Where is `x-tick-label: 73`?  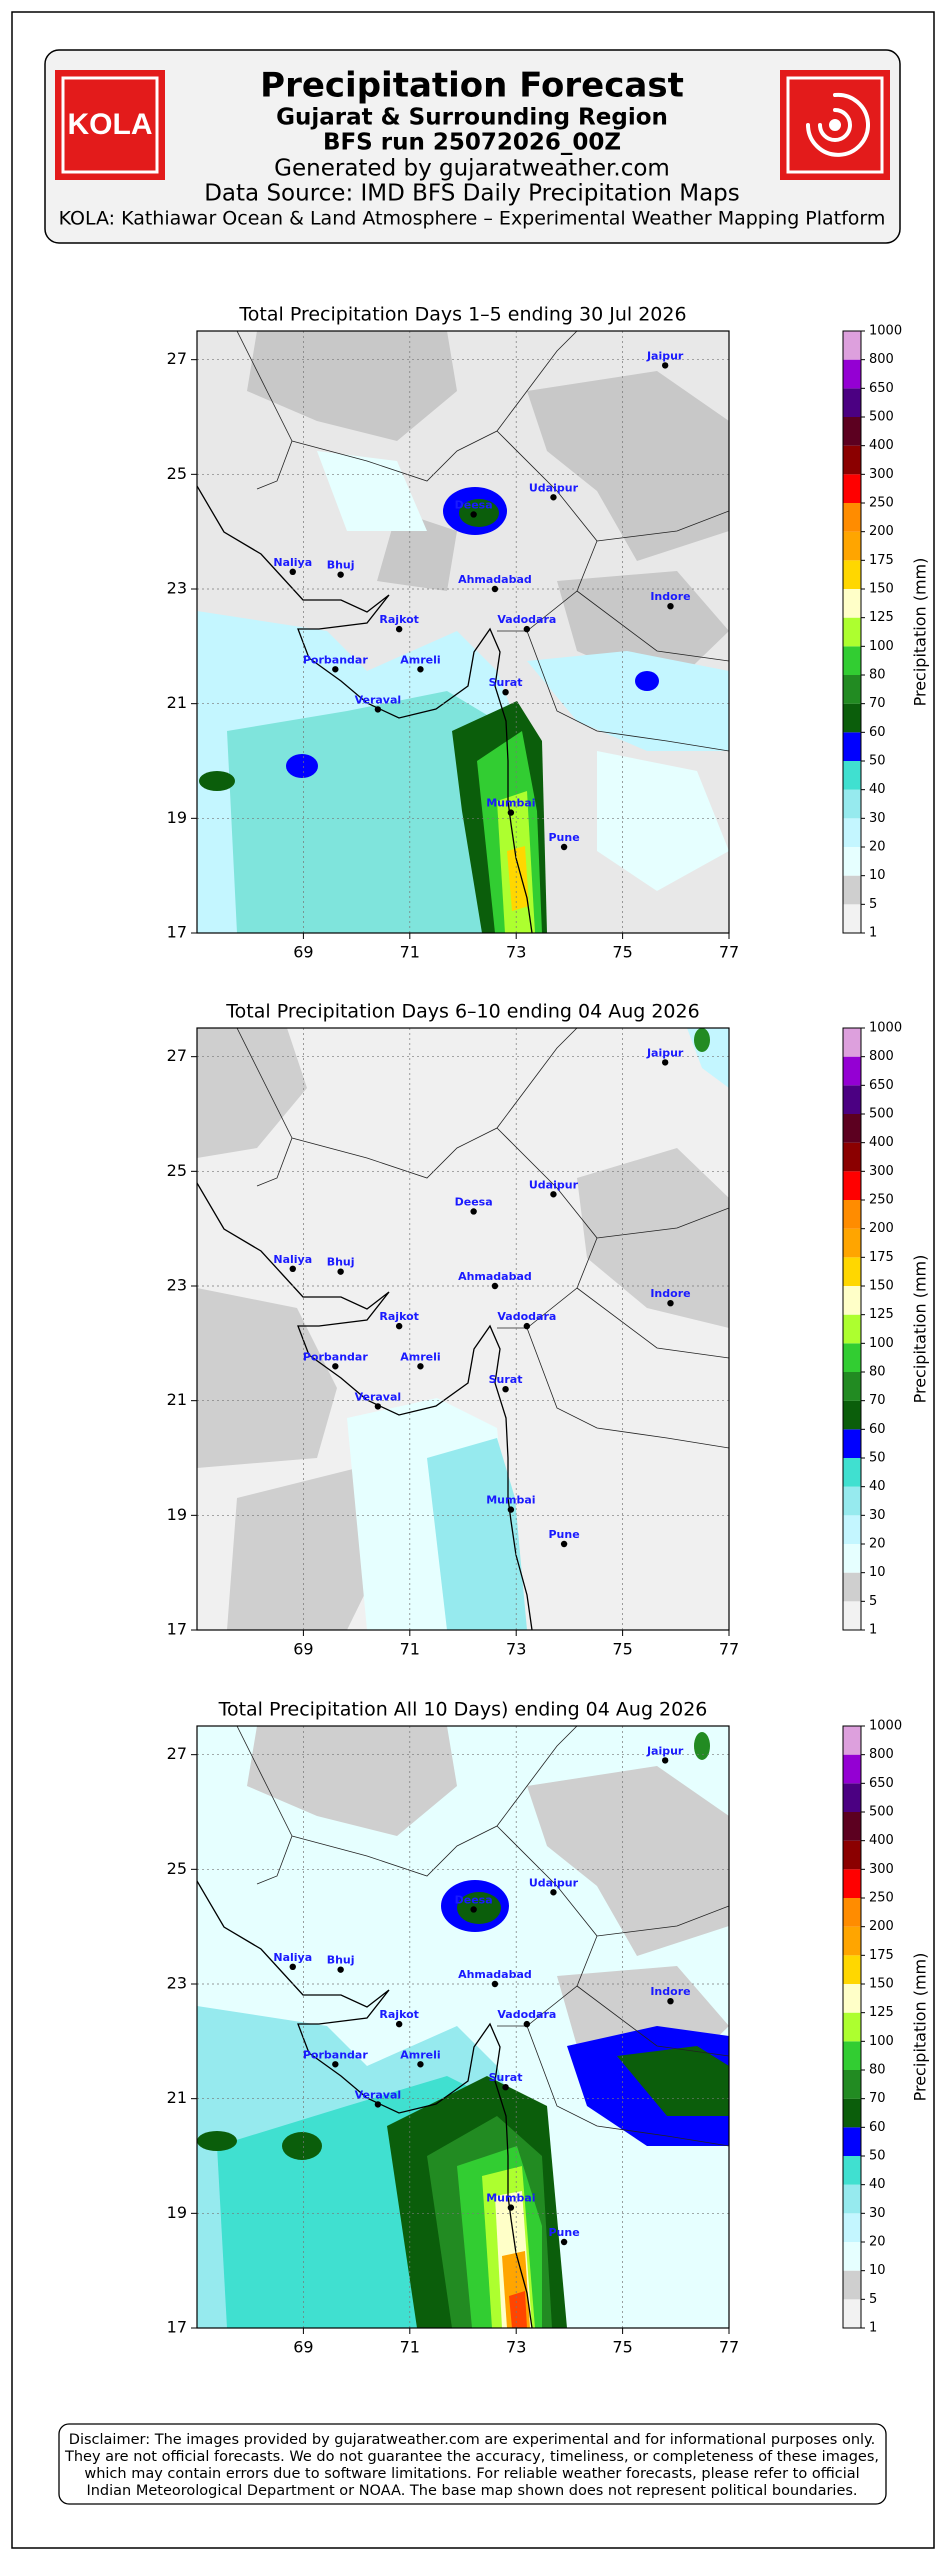 x-tick-label: 73 is located at coordinates (516, 2347).